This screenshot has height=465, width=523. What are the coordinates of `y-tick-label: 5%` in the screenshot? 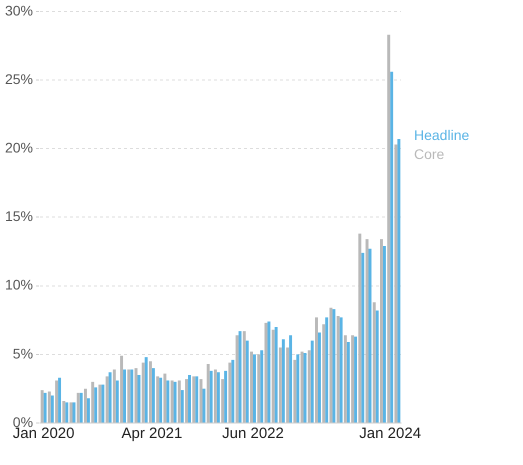 It's located at (23, 353).